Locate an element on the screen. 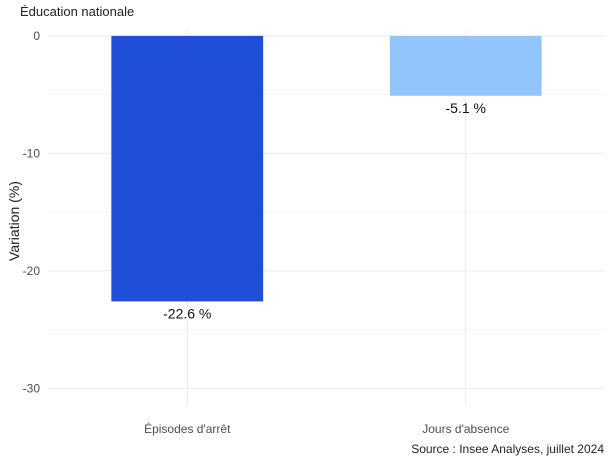 This screenshot has width=611, height=460. chart-title: Éducation nationale is located at coordinates (77, 11).